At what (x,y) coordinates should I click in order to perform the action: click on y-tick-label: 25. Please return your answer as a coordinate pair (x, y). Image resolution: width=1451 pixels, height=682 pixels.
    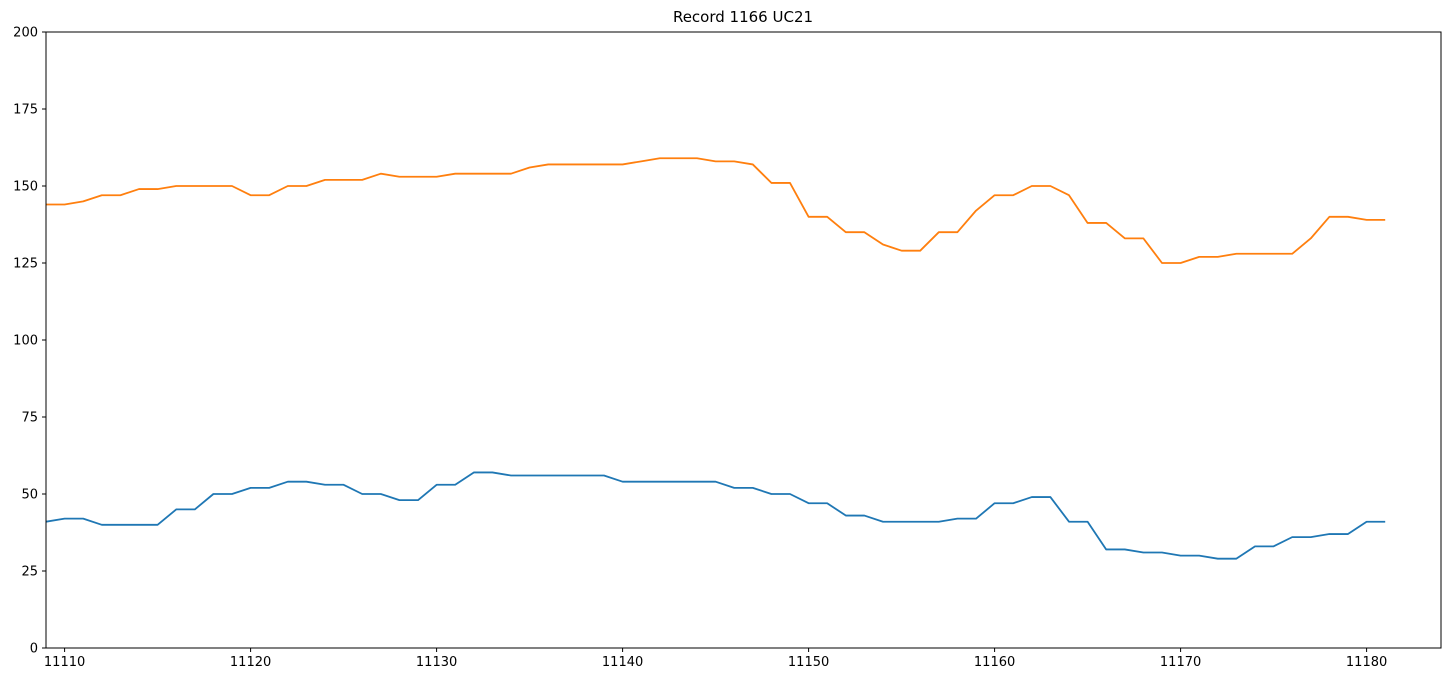
    Looking at the image, I should click on (29, 572).